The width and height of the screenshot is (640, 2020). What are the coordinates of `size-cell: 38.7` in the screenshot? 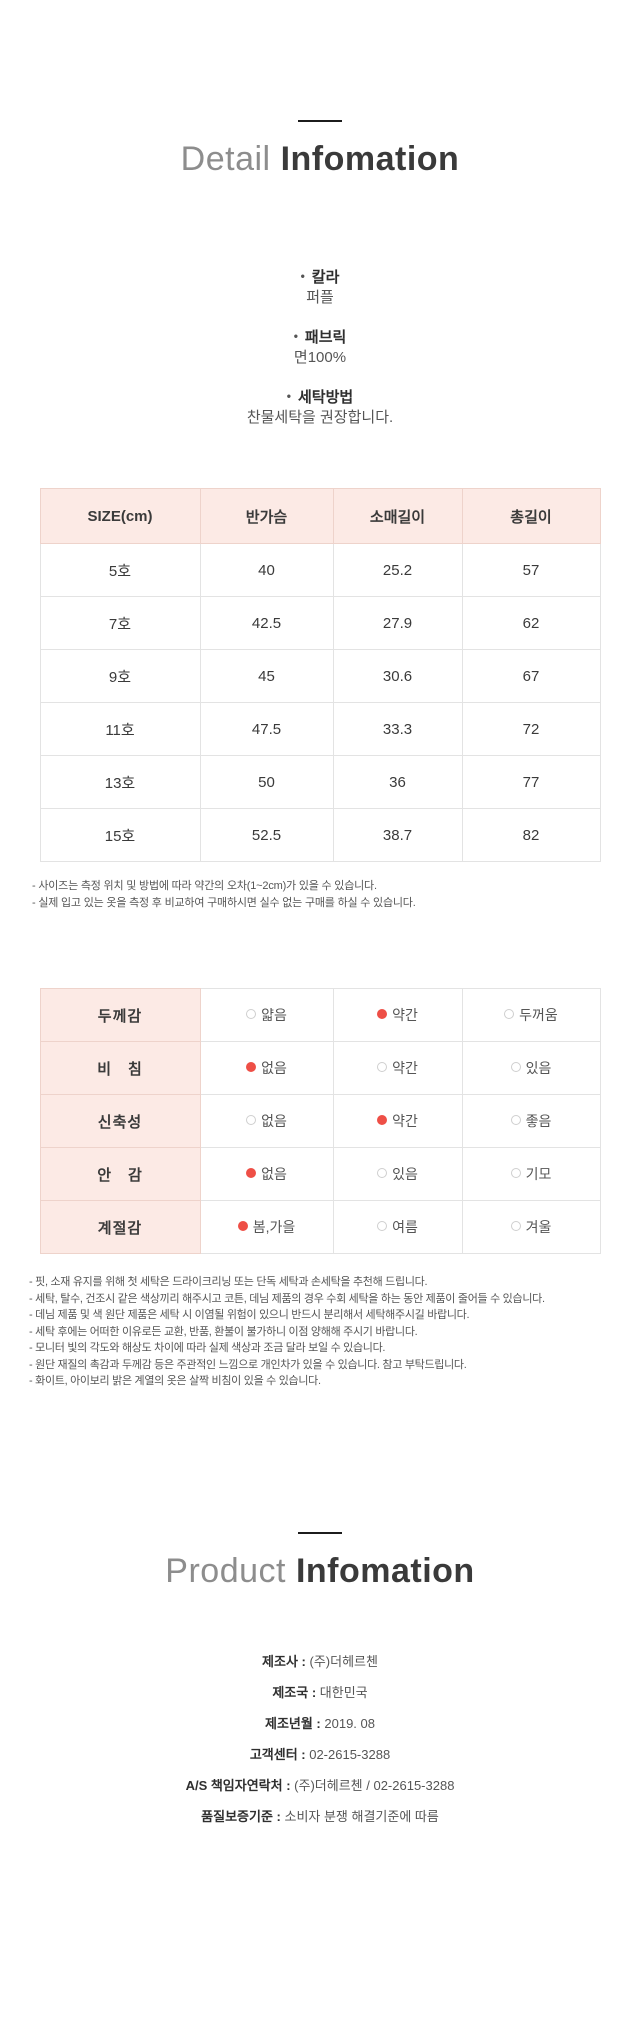 It's located at (397, 835).